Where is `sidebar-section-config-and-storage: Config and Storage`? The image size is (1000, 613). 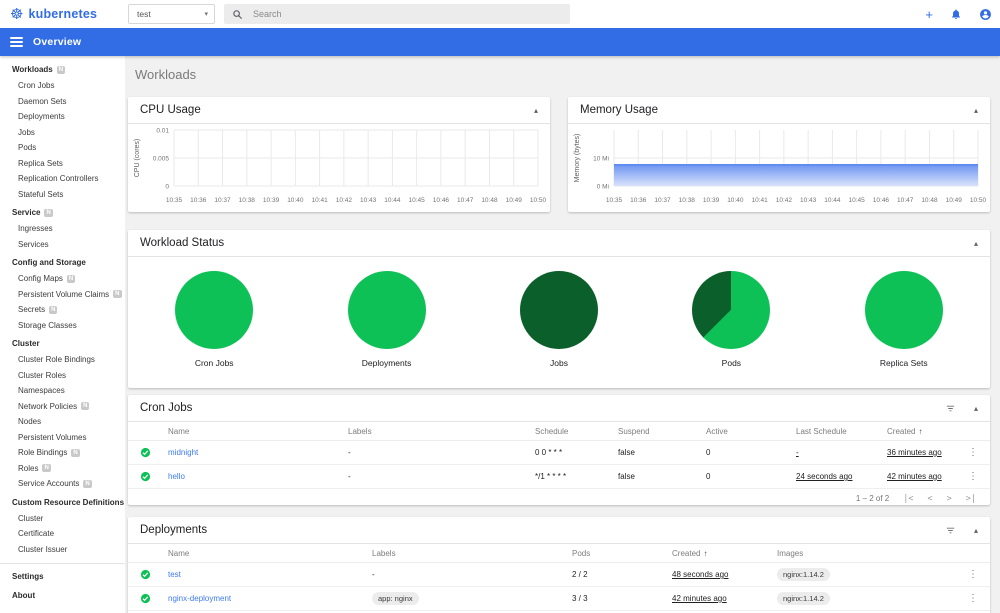
sidebar-section-config-and-storage: Config and Storage is located at coordinates (62, 262).